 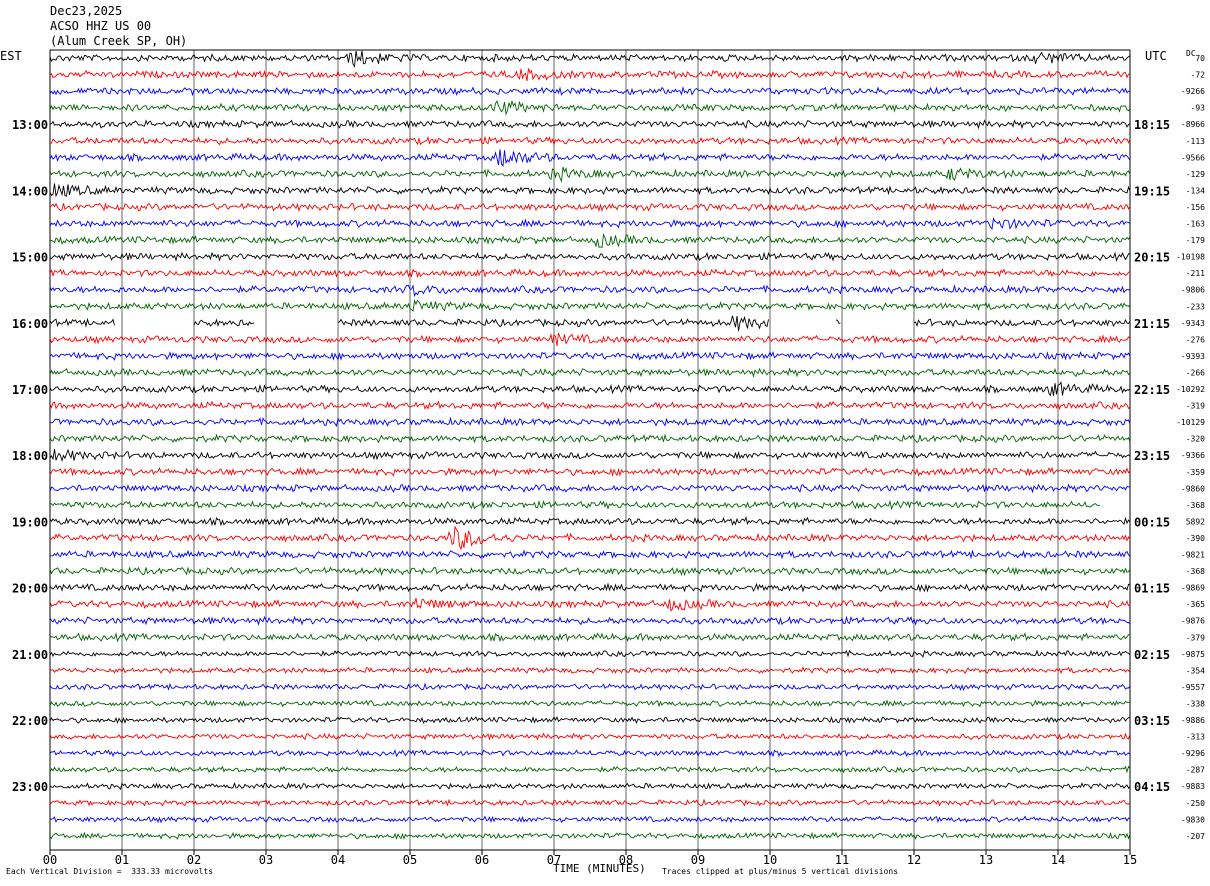 What do you see at coordinates (1195, 439) in the screenshot?
I see `dc-offset-23: -320` at bounding box center [1195, 439].